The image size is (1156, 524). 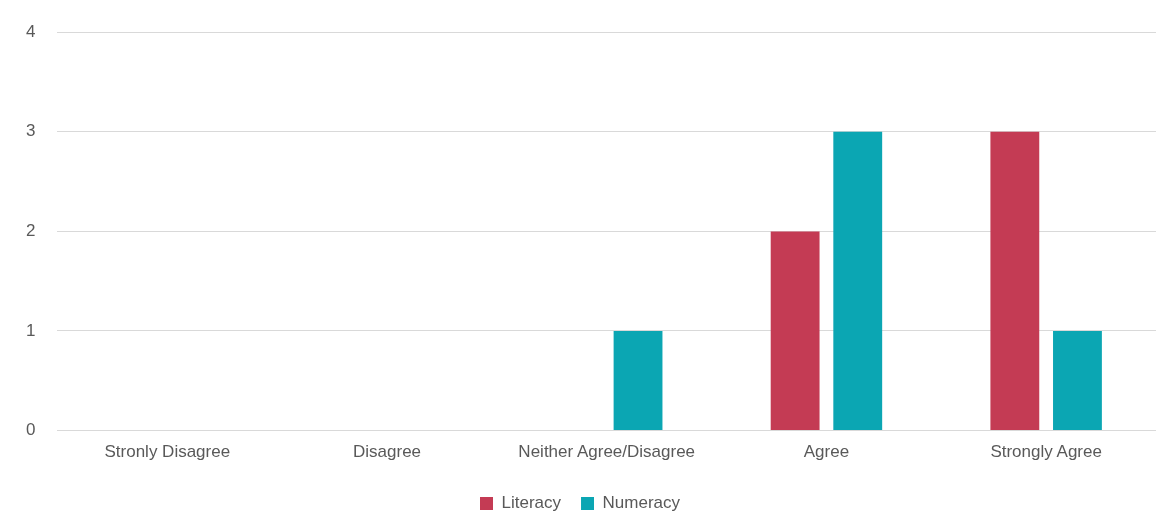 What do you see at coordinates (1046, 452) in the screenshot?
I see `x-tick-label: Strongly Agree` at bounding box center [1046, 452].